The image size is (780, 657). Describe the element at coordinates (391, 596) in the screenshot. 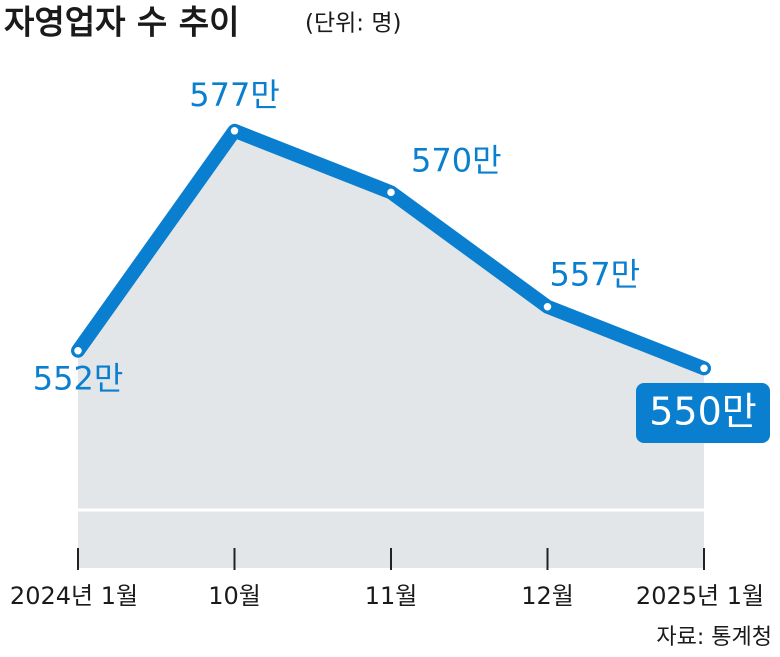

I see `x-tick-label: 11월` at that location.